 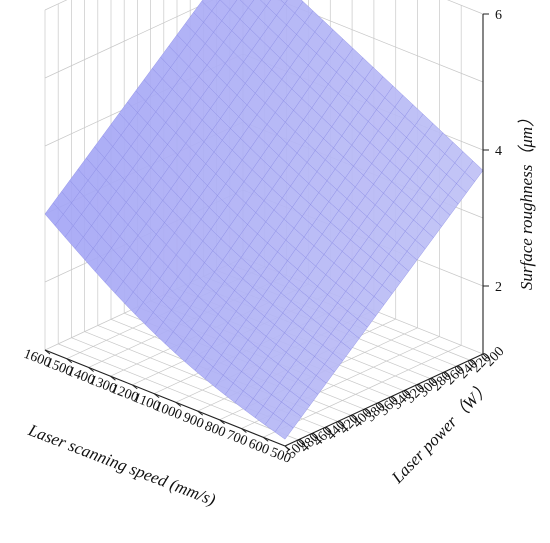 What do you see at coordinates (258, 447) in the screenshot?
I see `x-tick-label: 600` at bounding box center [258, 447].